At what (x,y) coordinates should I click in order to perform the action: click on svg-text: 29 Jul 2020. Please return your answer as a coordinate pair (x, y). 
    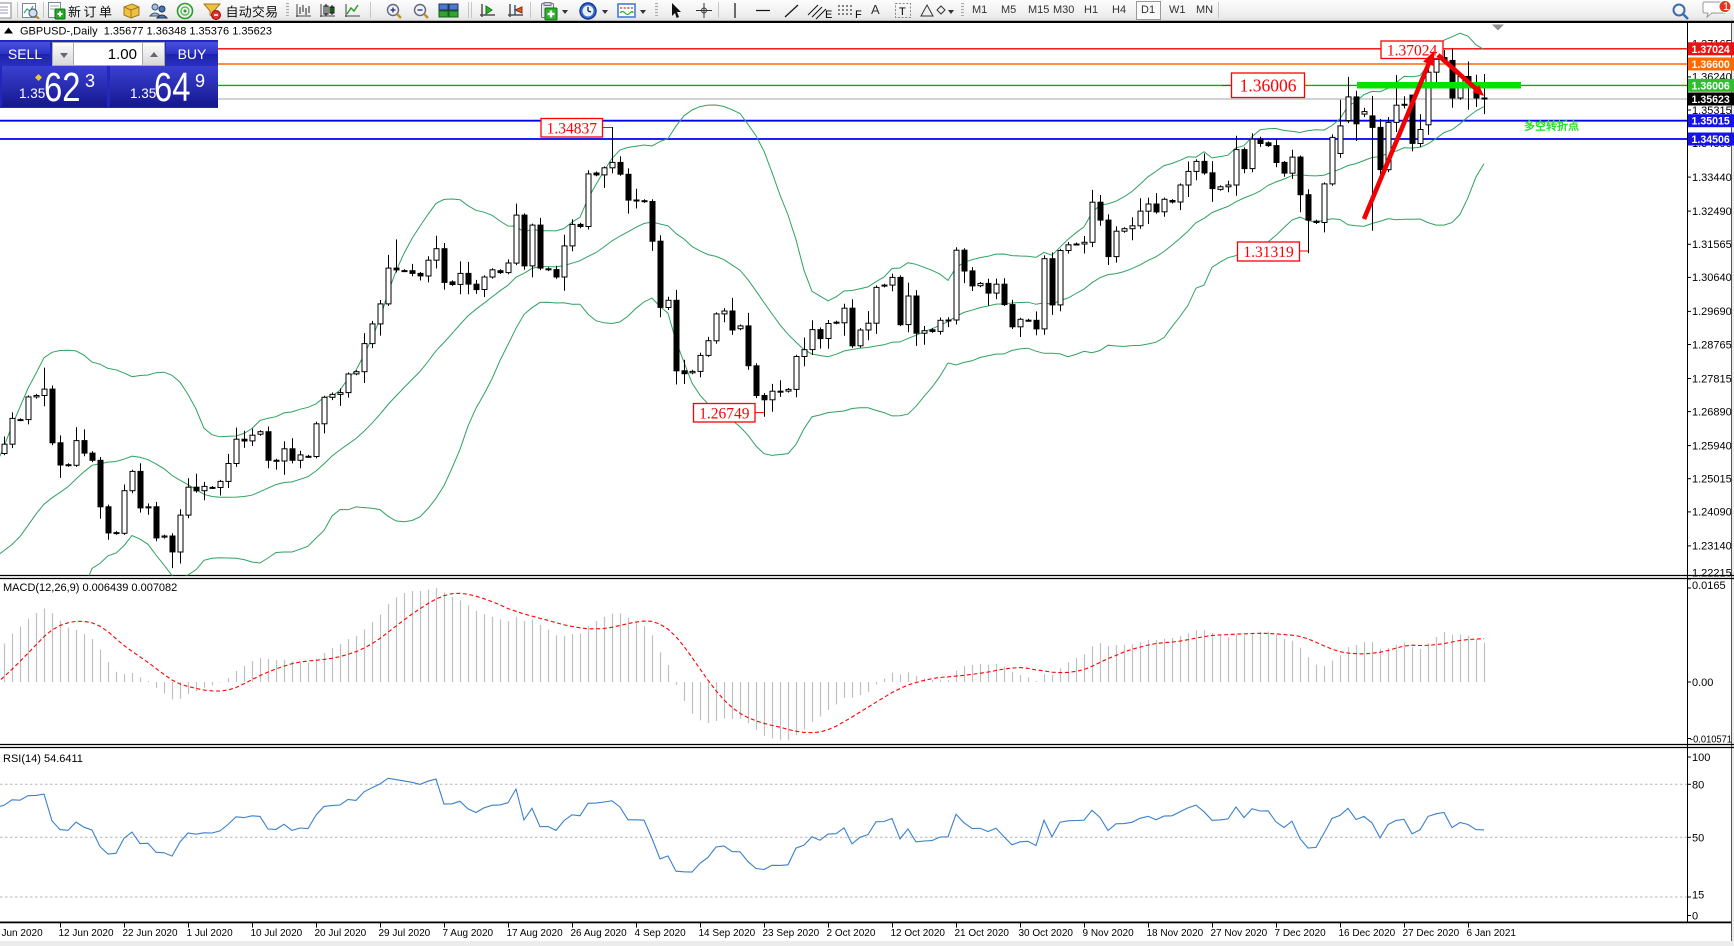
    Looking at the image, I should click on (405, 933).